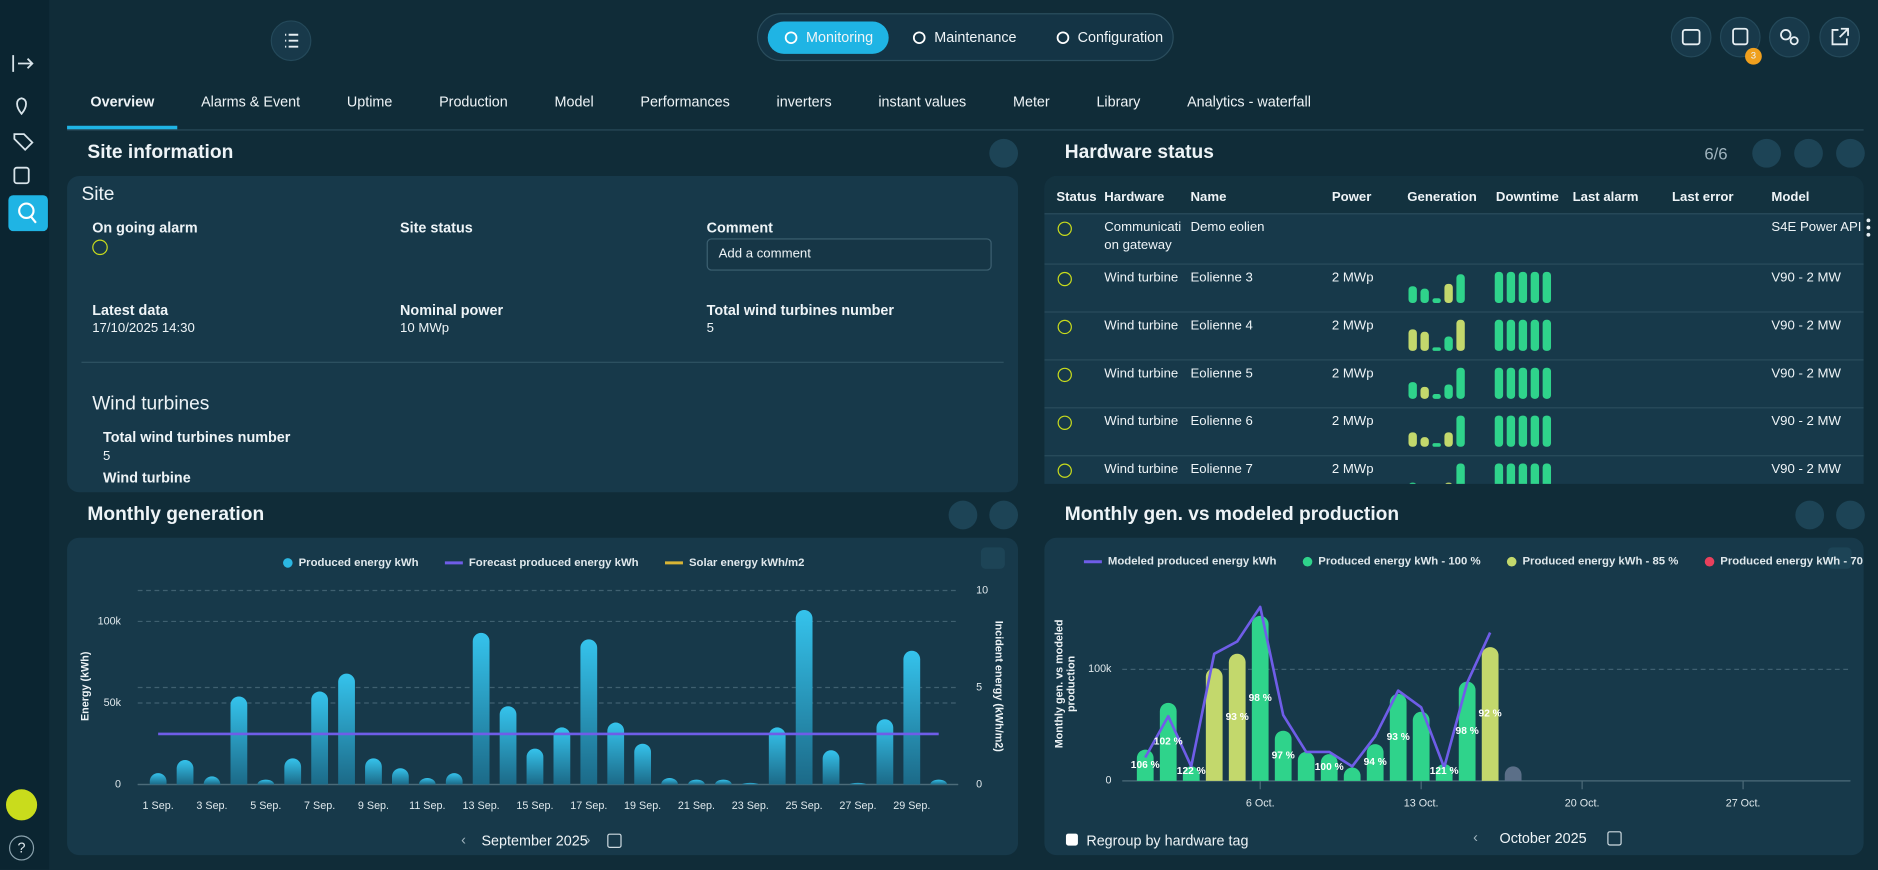  Describe the element at coordinates (1192, 562) in the screenshot. I see `legend-label: Modeled produced energy kWh` at that location.